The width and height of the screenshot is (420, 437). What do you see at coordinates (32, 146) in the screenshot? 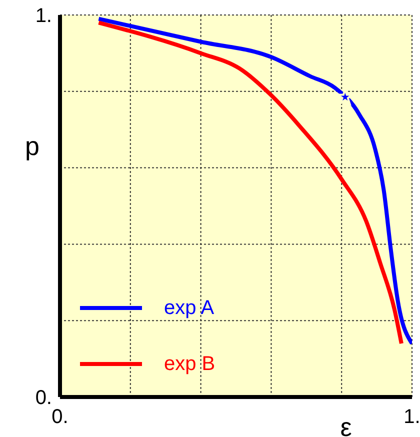
I see `y-axis-title: p` at bounding box center [32, 146].